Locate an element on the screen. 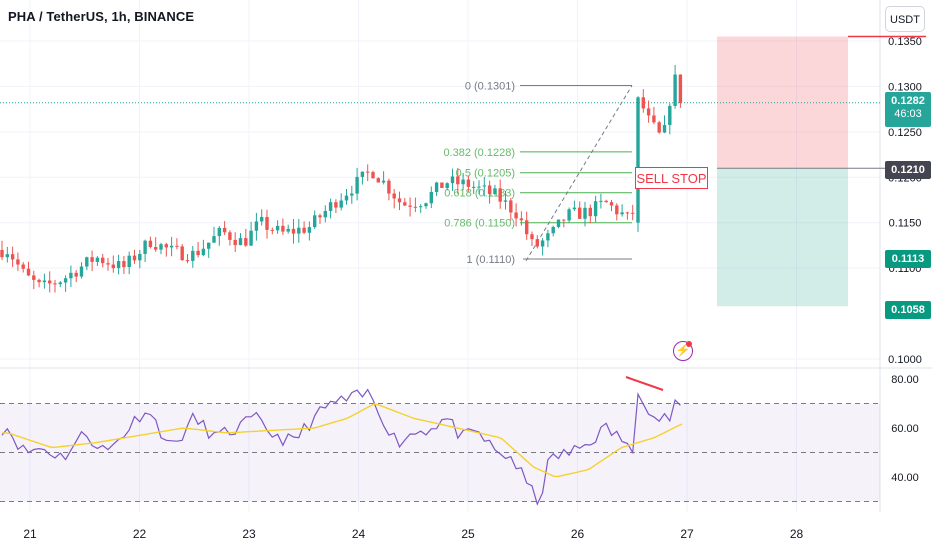 This screenshot has height=550, width=932. sell-stop-label: SELL STOP is located at coordinates (671, 178).